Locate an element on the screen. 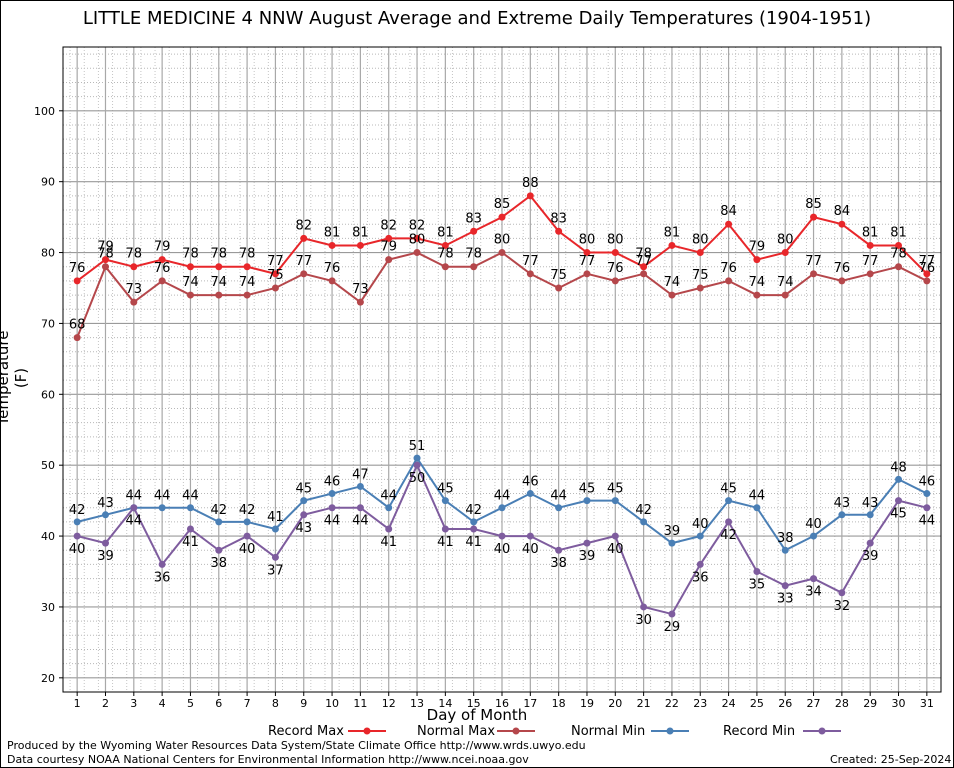 The width and height of the screenshot is (954, 768). record-min-data-label: 40 is located at coordinates (502, 549).